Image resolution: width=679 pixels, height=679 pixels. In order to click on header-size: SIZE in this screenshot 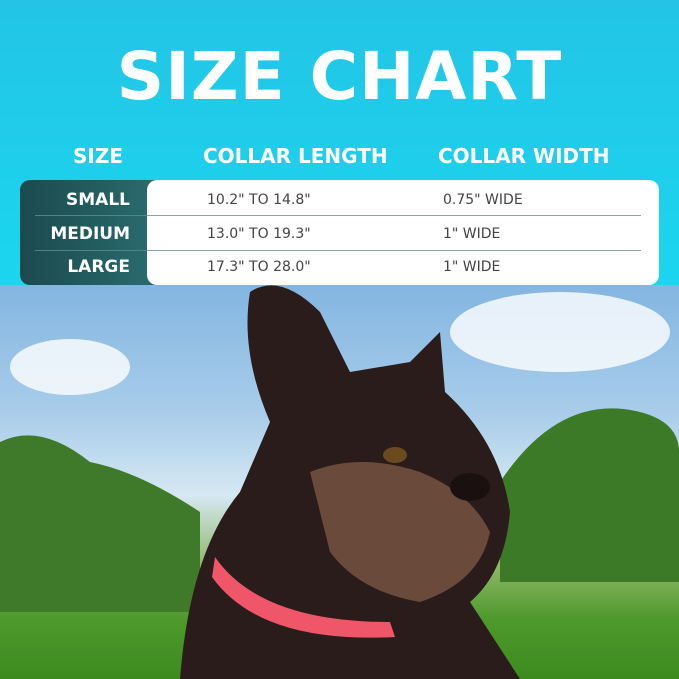, I will do `click(98, 156)`.